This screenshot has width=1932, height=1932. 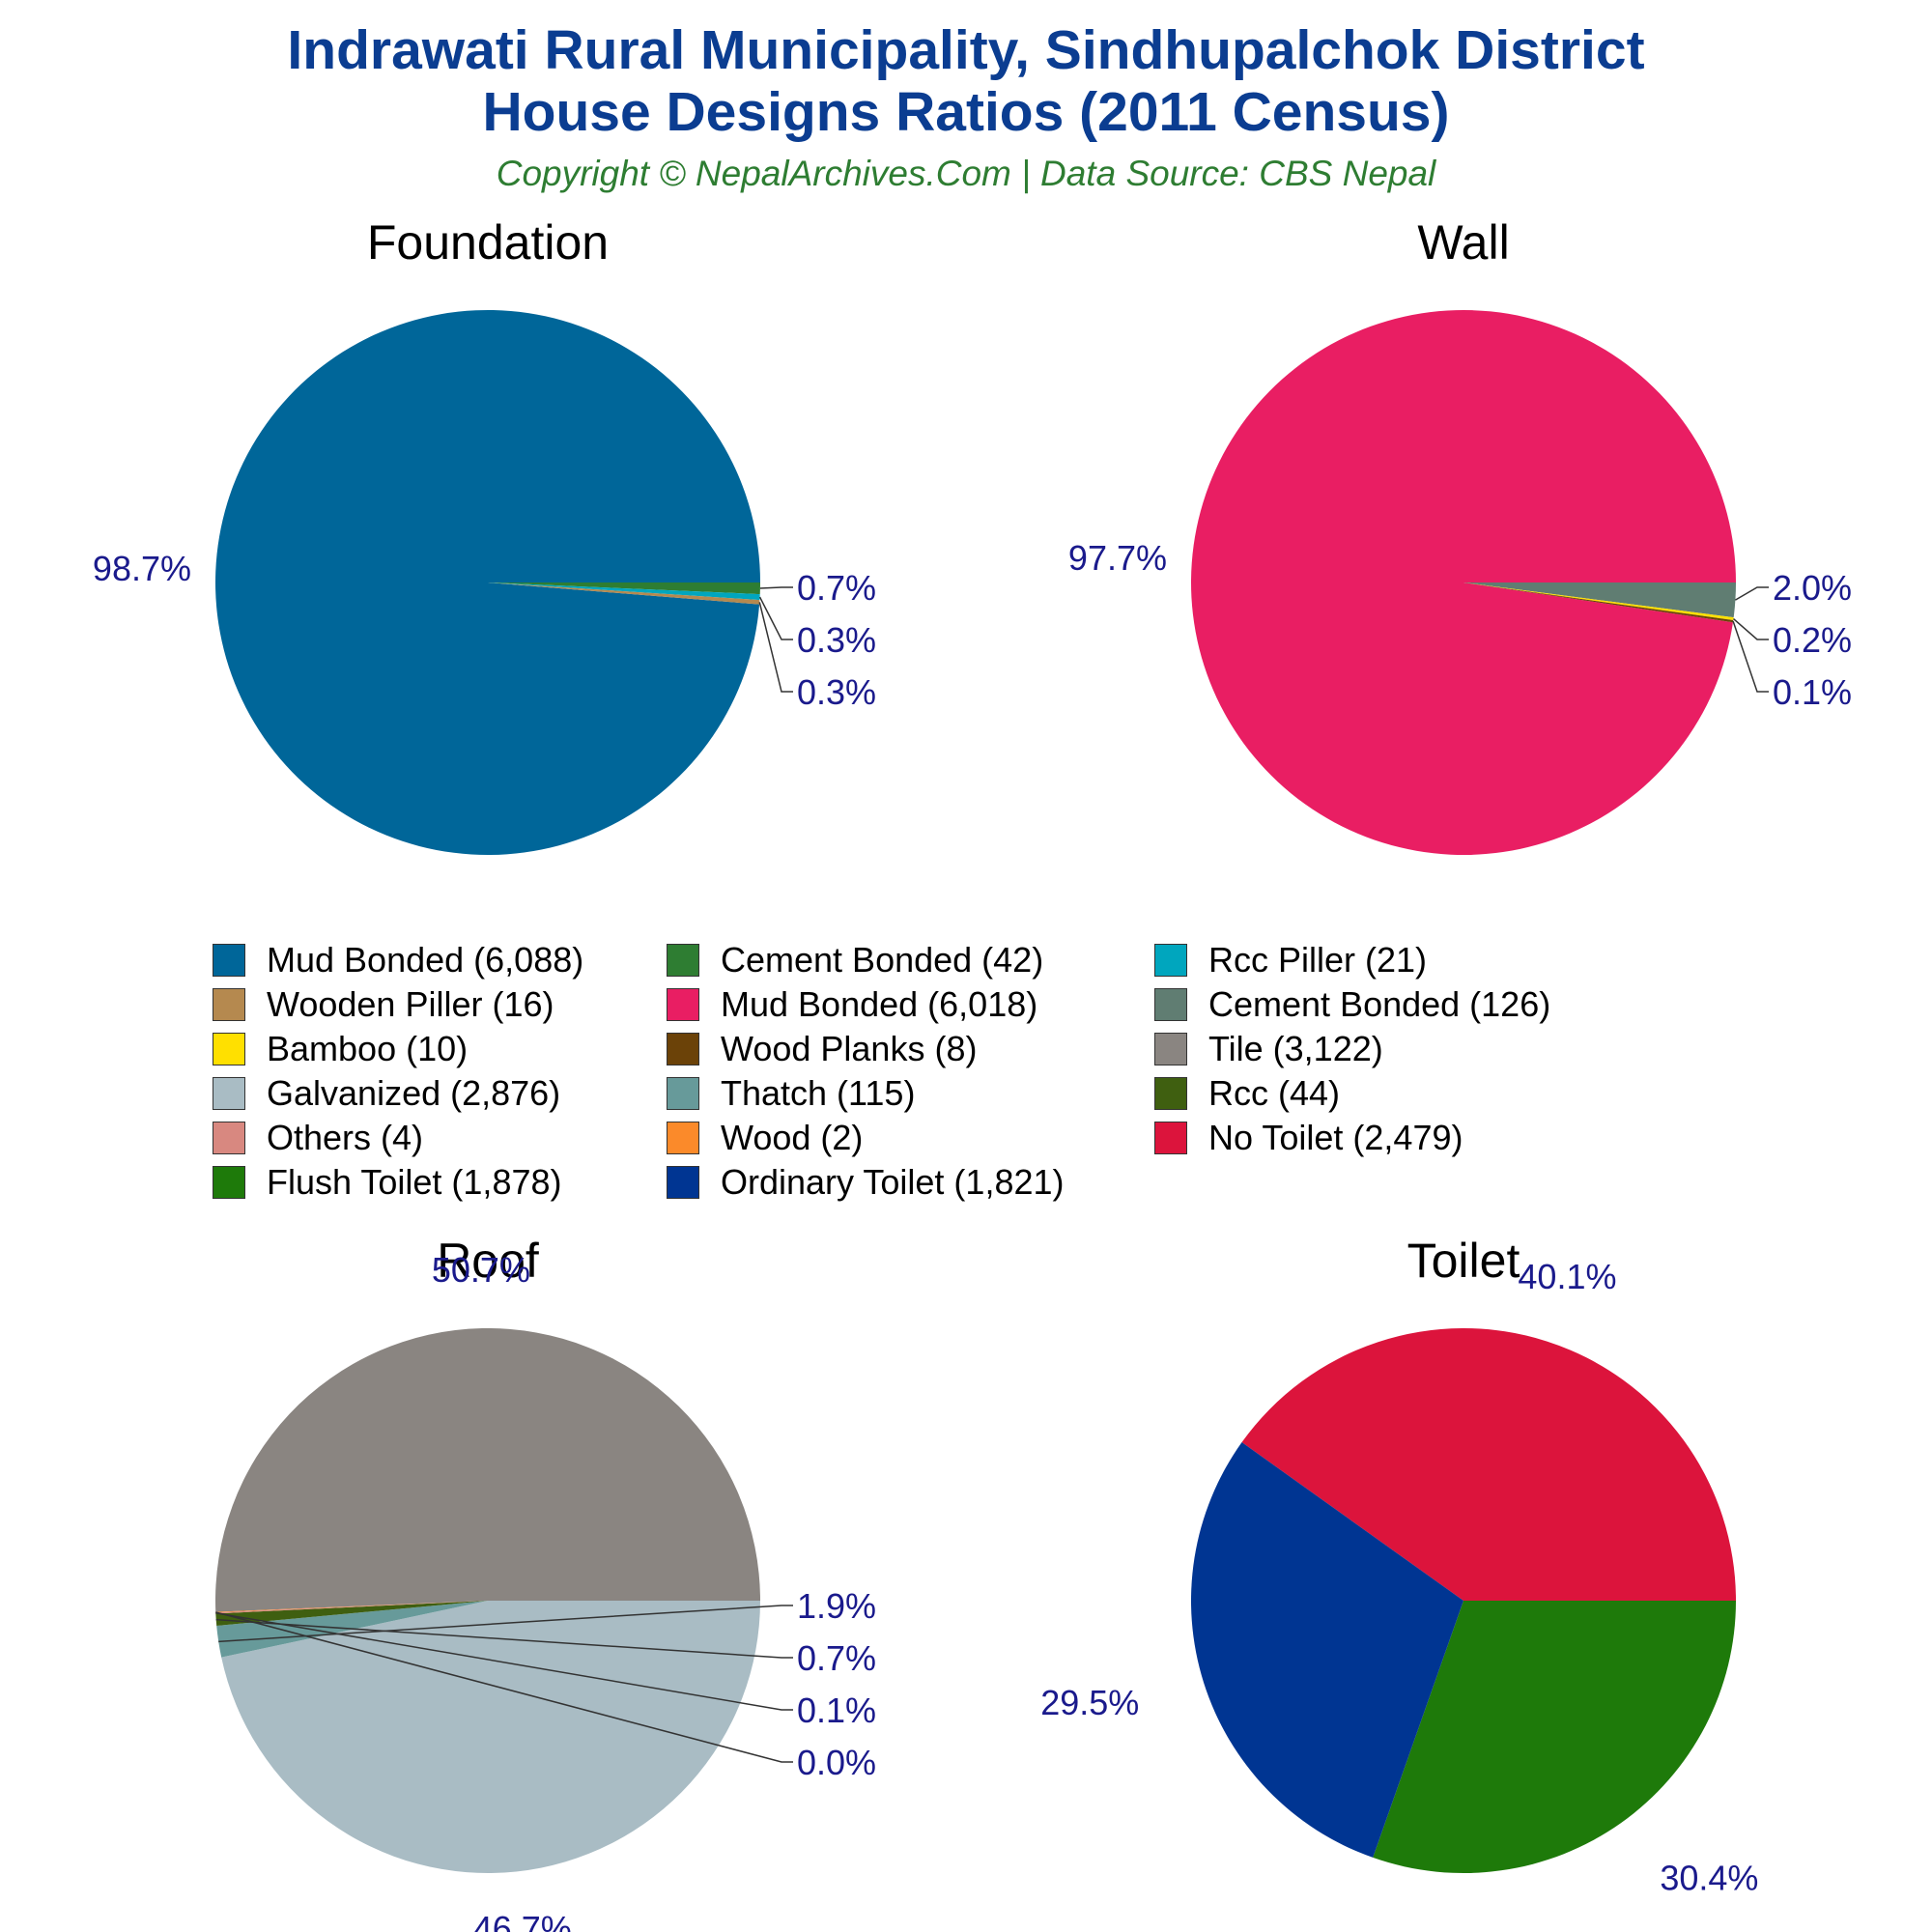 What do you see at coordinates (966, 112) in the screenshot?
I see `chart-title-line2: House Designs Ratios (2011 Census)` at bounding box center [966, 112].